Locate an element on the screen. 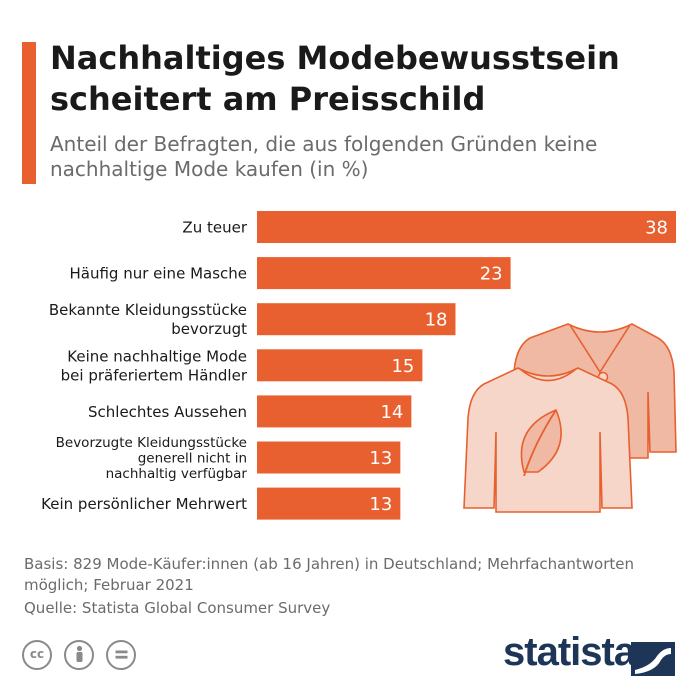  attribution-icon is located at coordinates (79, 655).